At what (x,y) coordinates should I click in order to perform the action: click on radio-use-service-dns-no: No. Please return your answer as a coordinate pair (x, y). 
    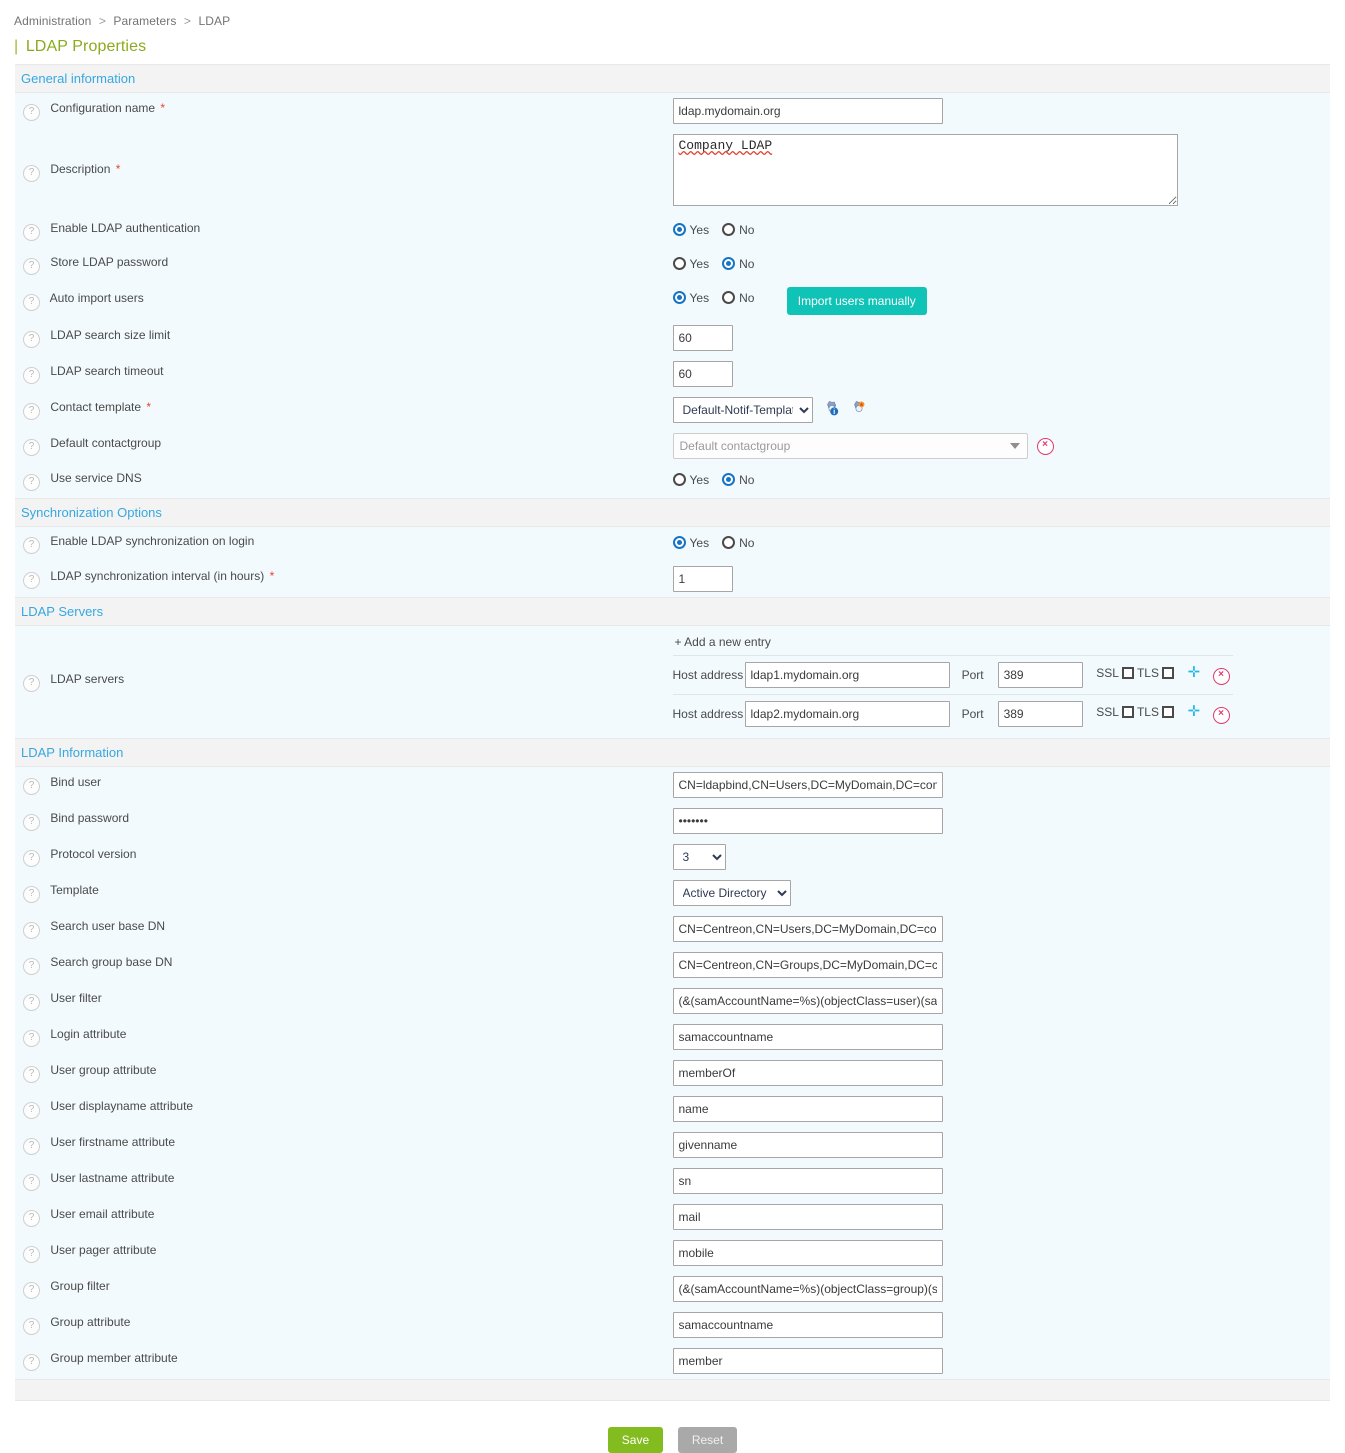
    Looking at the image, I should click on (738, 480).